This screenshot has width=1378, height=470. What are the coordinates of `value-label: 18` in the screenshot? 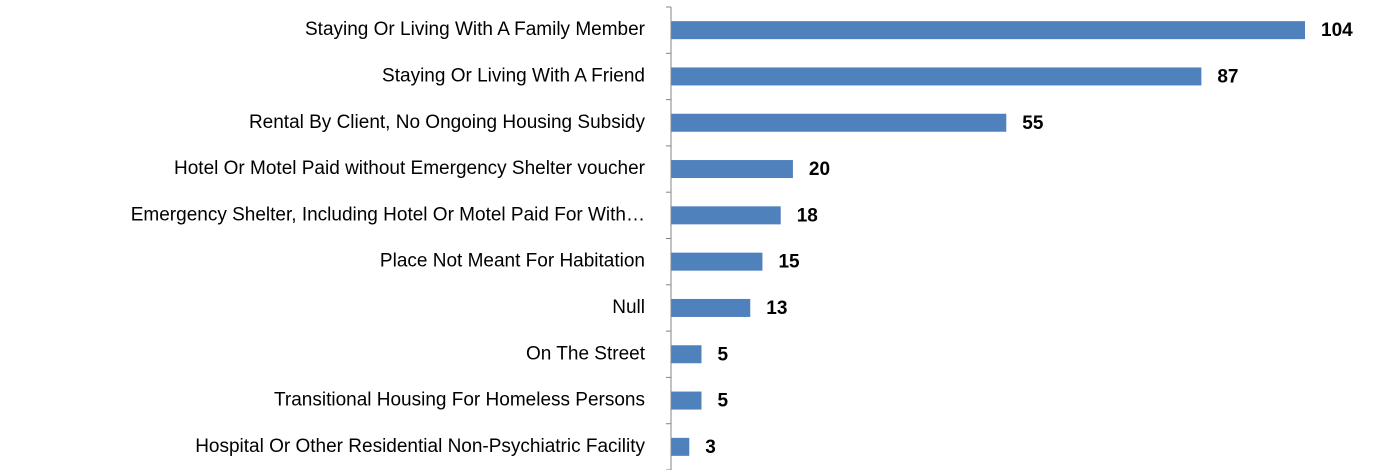 It's located at (807, 215).